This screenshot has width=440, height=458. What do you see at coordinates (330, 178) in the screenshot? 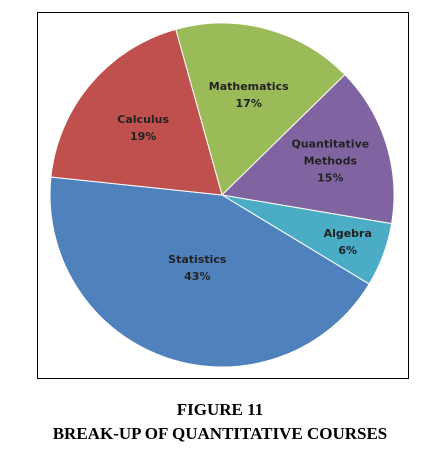
I see `value-label: 15%` at bounding box center [330, 178].